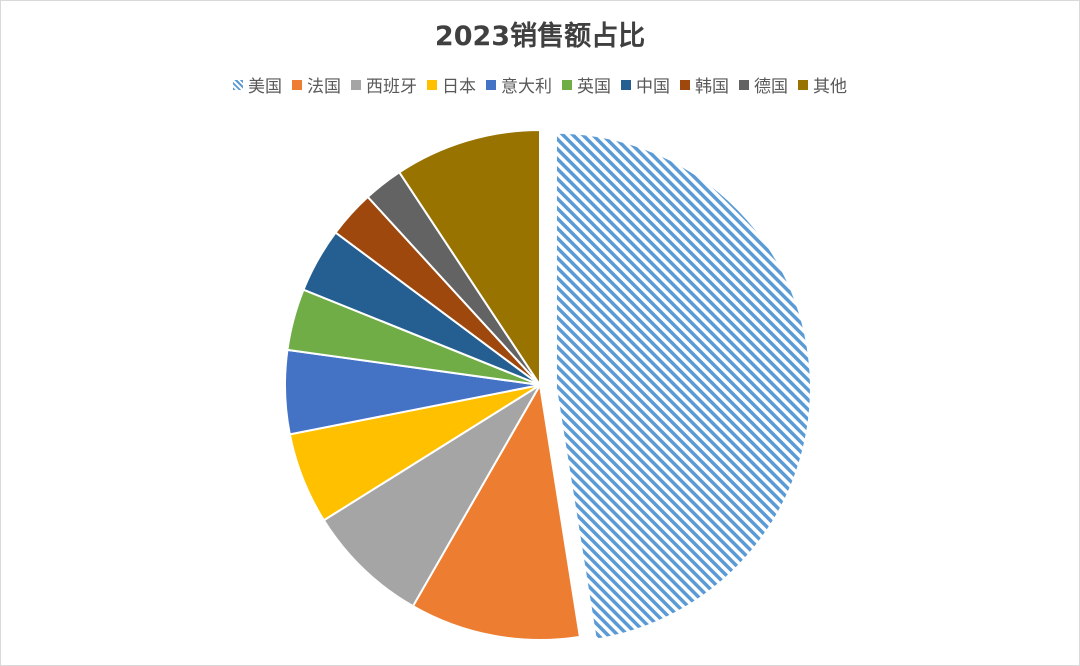  I want to click on legend-label: 美国, so click(265, 87).